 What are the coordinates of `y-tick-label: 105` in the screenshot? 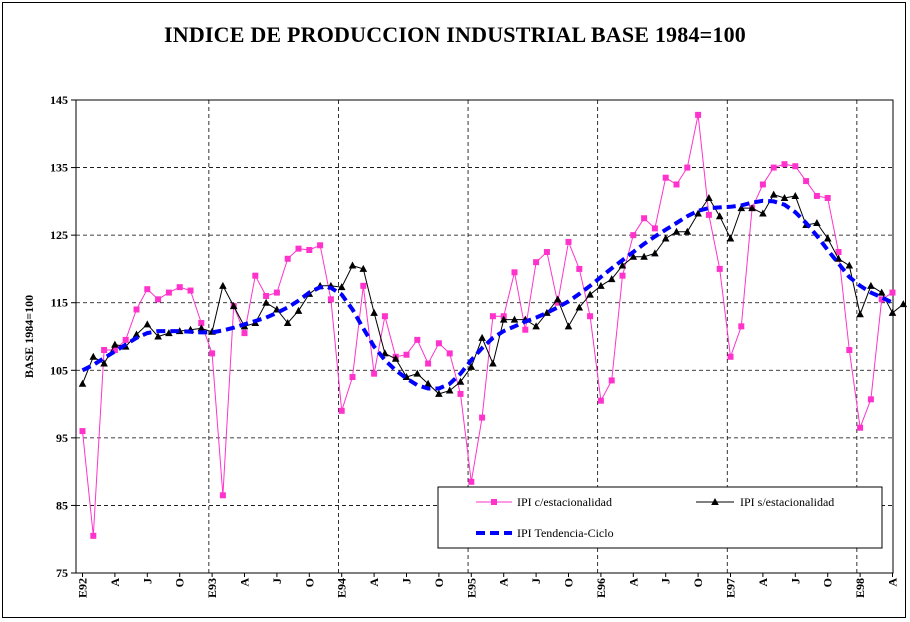 It's located at (59, 370).